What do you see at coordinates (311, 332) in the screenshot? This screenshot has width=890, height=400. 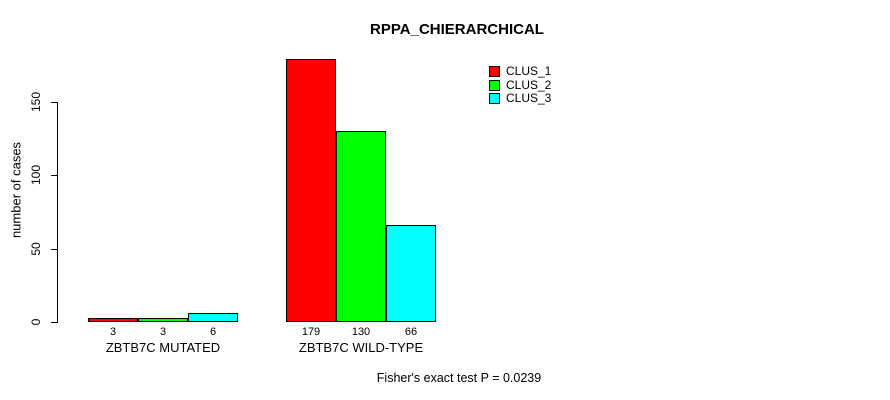 I see `bar-value-clus-1-zbtb7c-wild-type: 179` at bounding box center [311, 332].